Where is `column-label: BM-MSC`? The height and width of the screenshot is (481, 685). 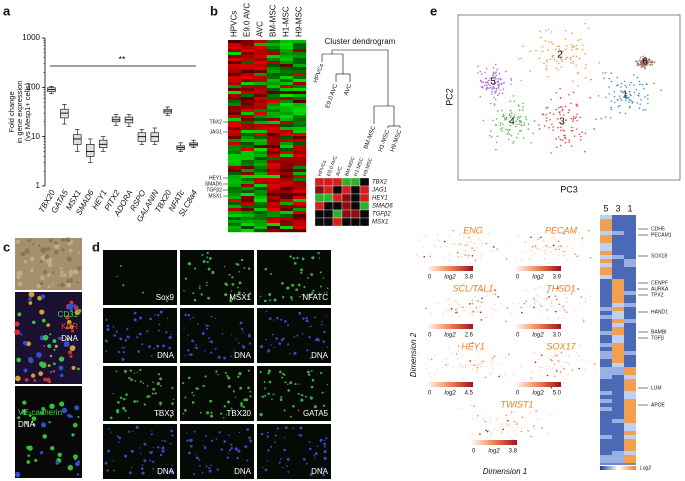
column-label: BM-MSC is located at coordinates (273, 20).